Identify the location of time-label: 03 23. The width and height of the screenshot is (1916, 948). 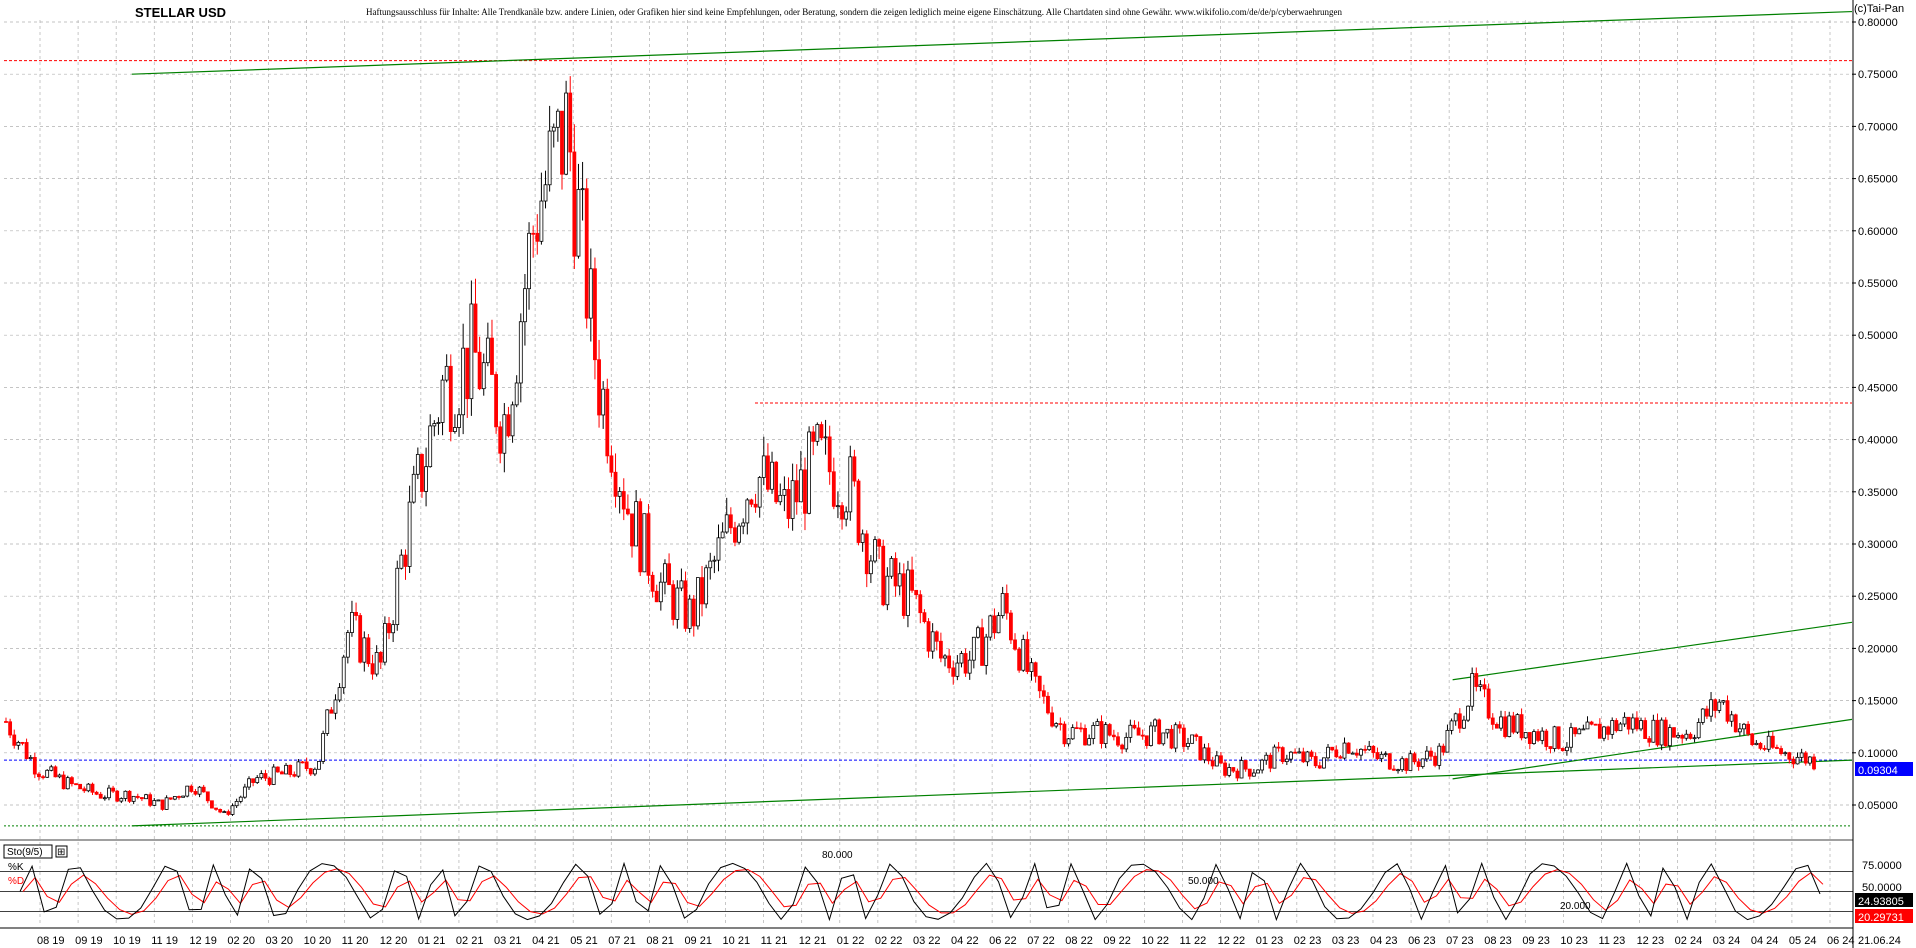
(1346, 941).